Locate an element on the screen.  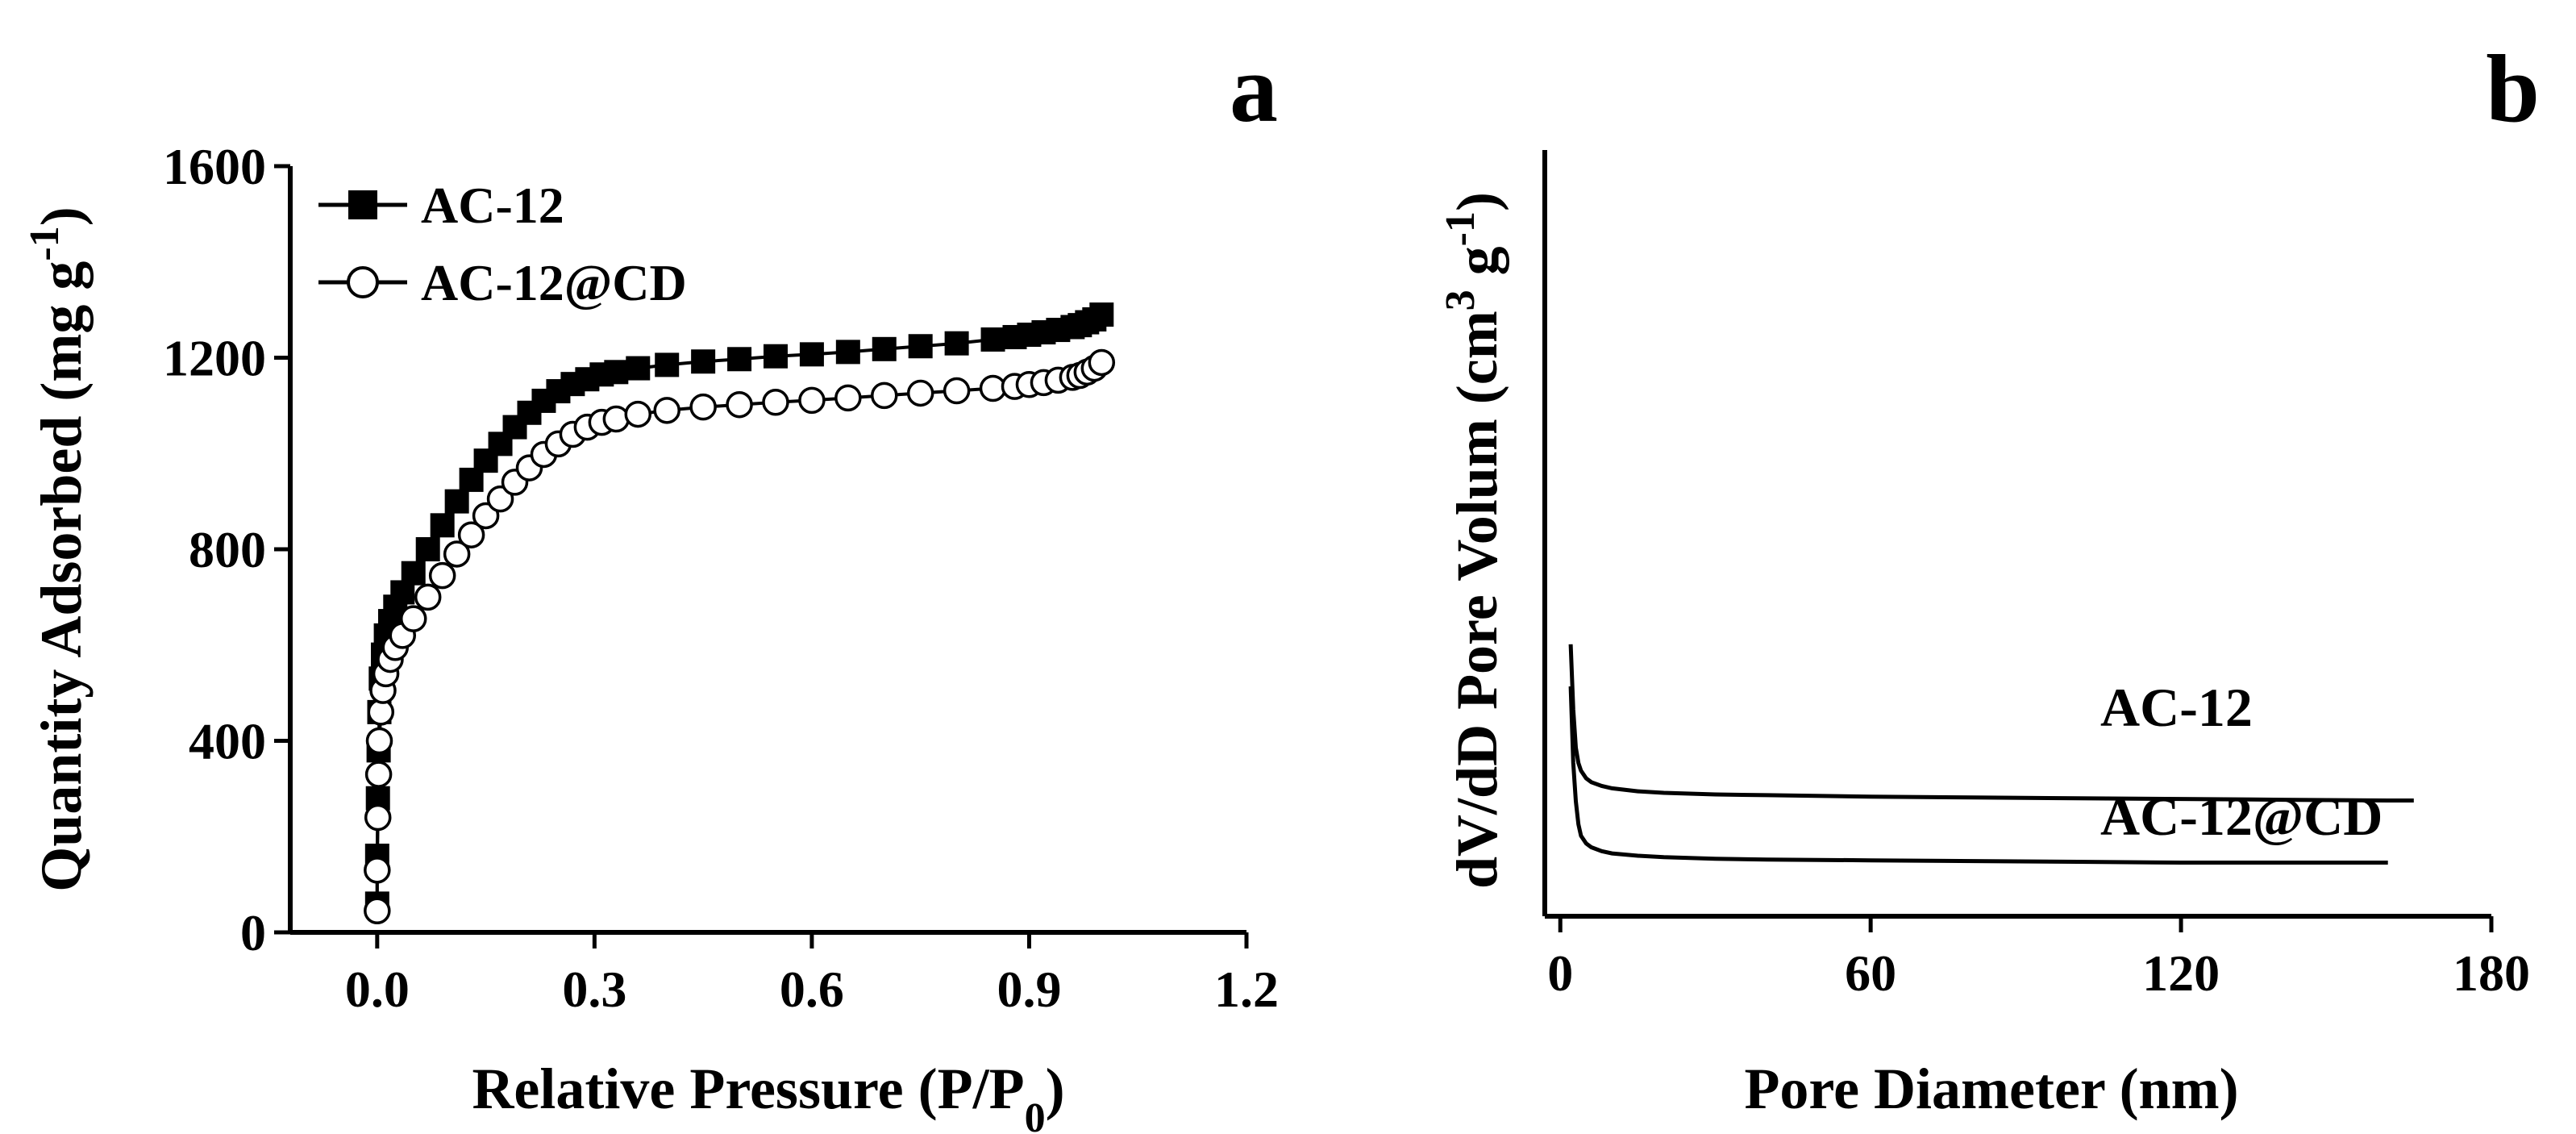
panel-a-series-ac-12-cd is located at coordinates (740, 636).